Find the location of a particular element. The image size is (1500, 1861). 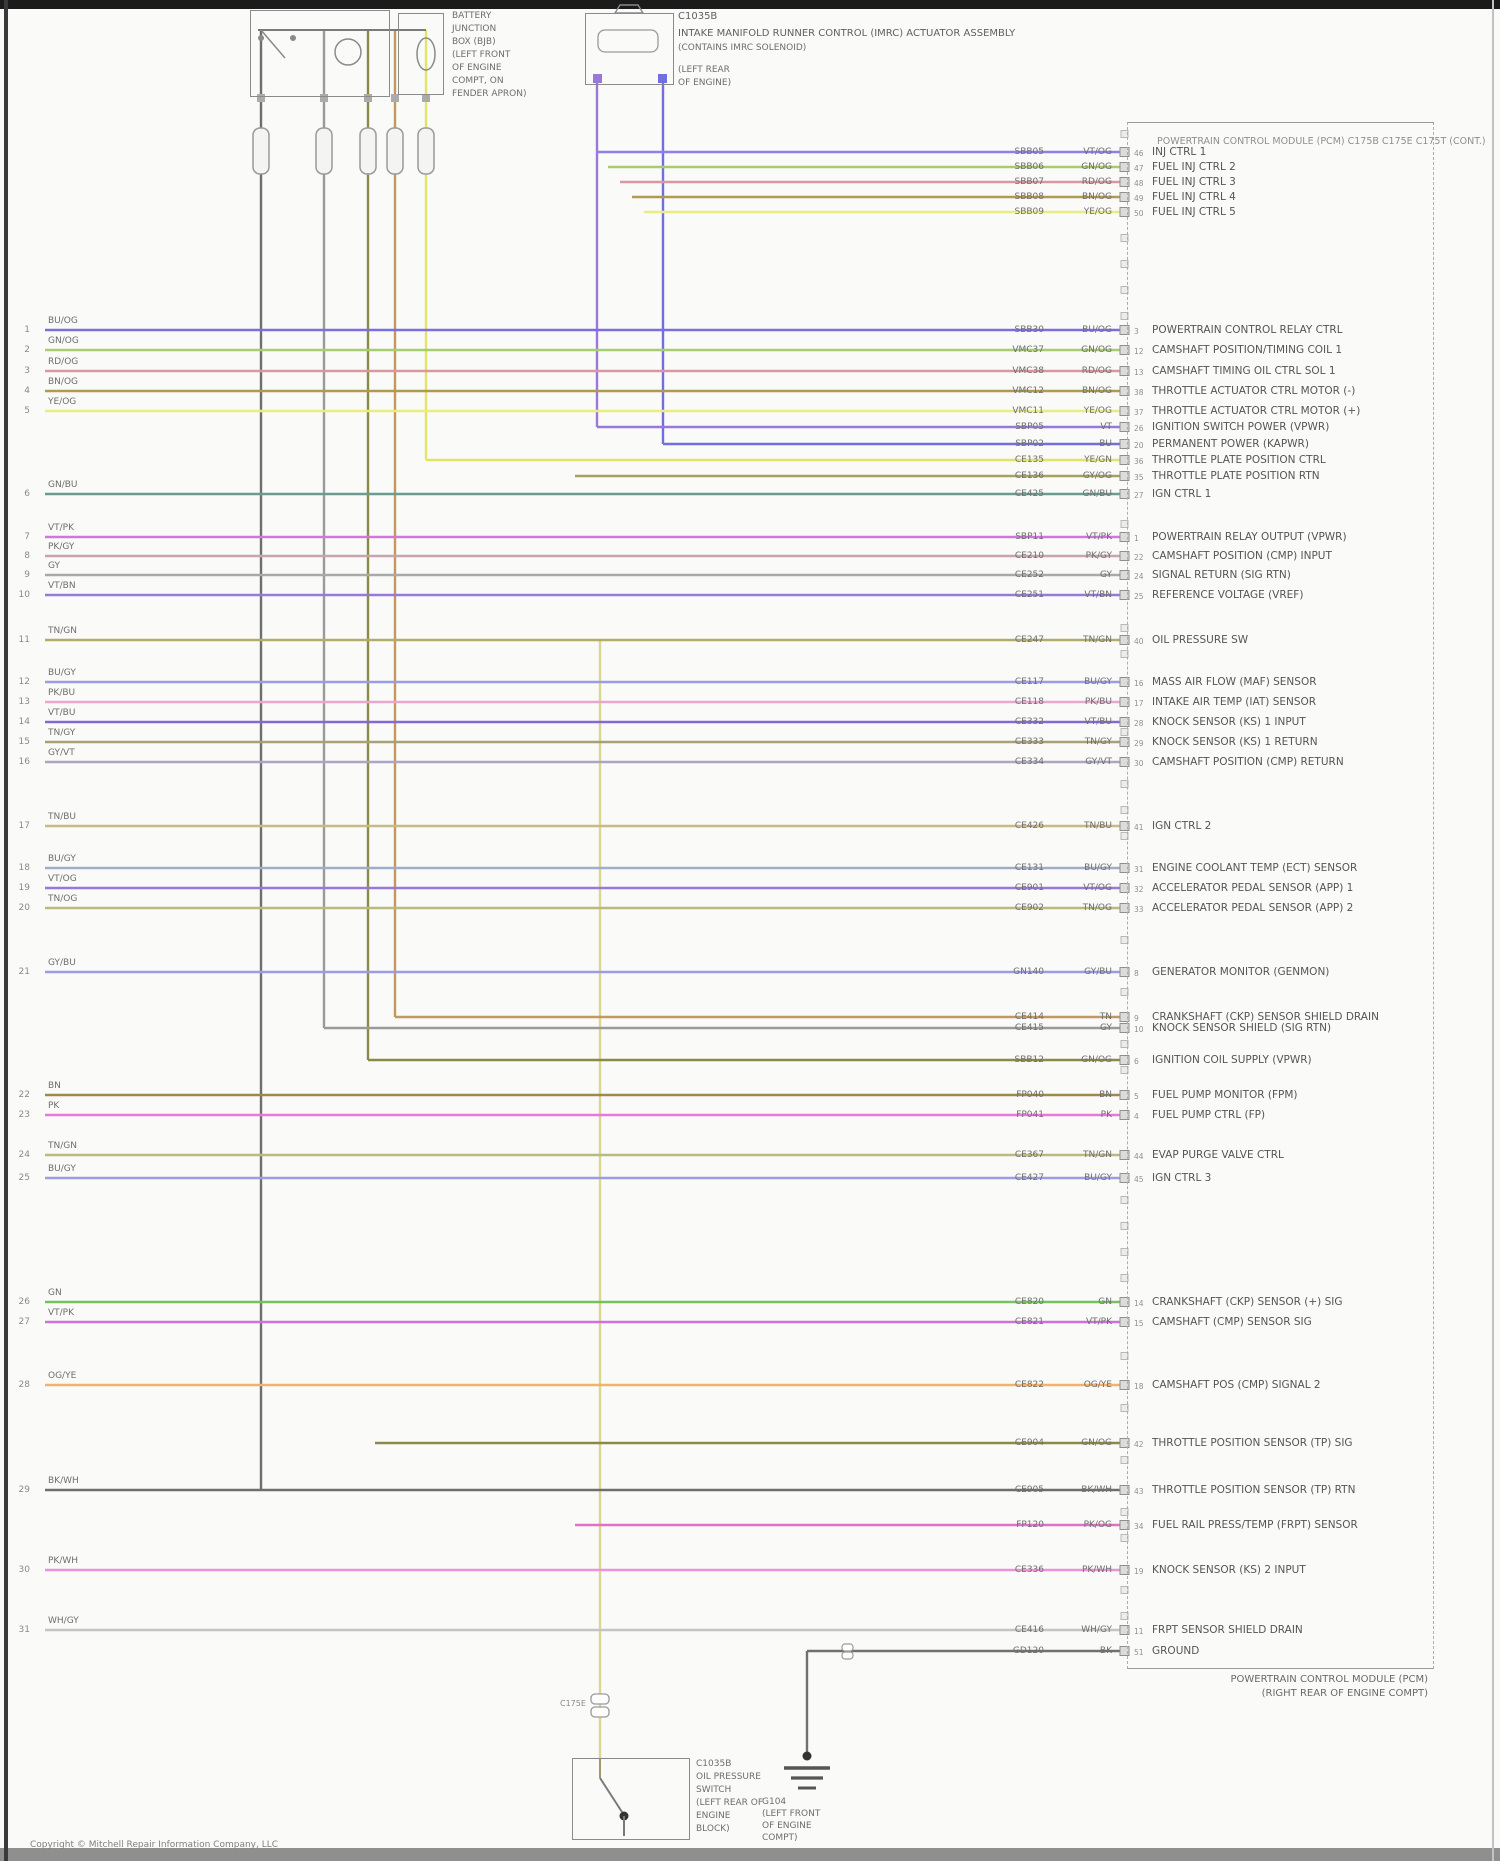

wire-circuit-label: FP041 is located at coordinates (1030, 1115).